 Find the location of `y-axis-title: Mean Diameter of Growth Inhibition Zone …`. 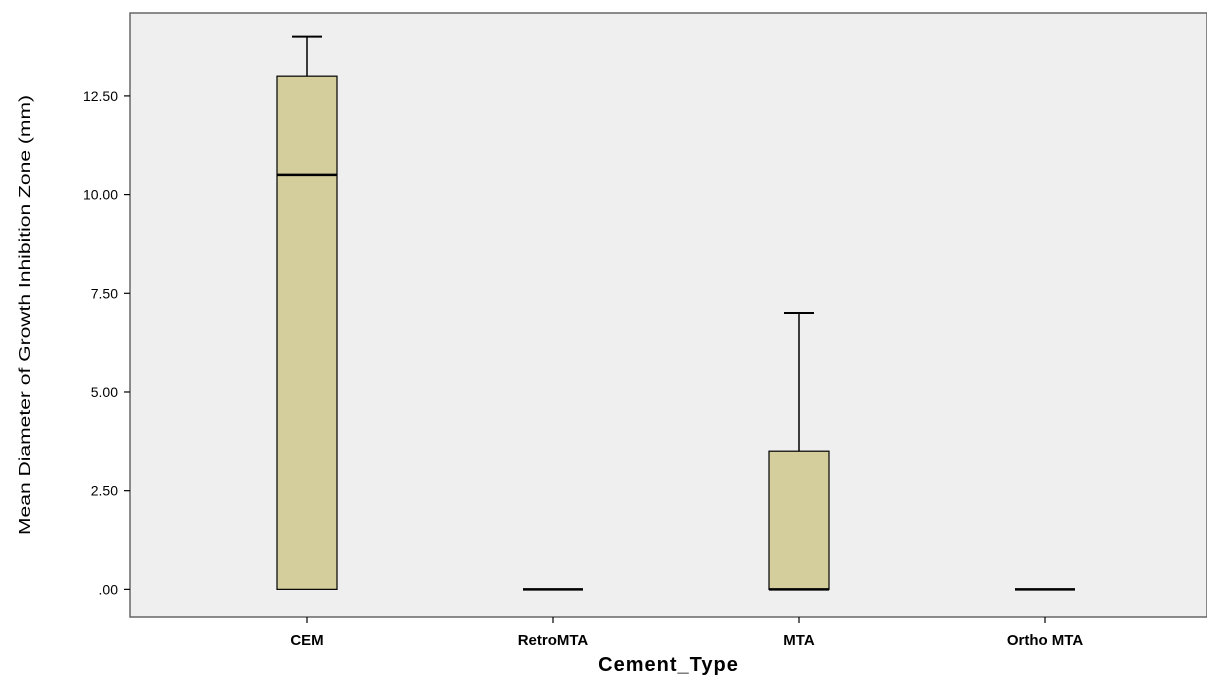

y-axis-title: Mean Diameter of Growth Inhibition Zone … is located at coordinates (25, 315).